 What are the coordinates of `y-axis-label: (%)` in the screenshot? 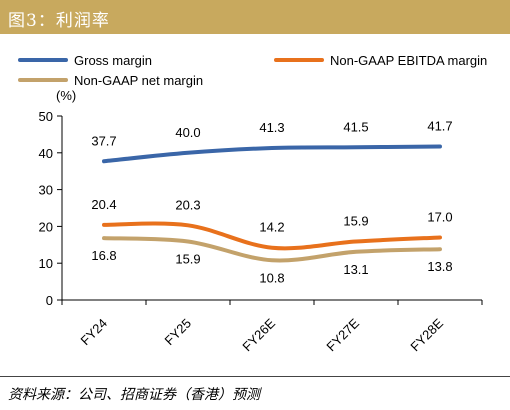 It's located at (66, 95).